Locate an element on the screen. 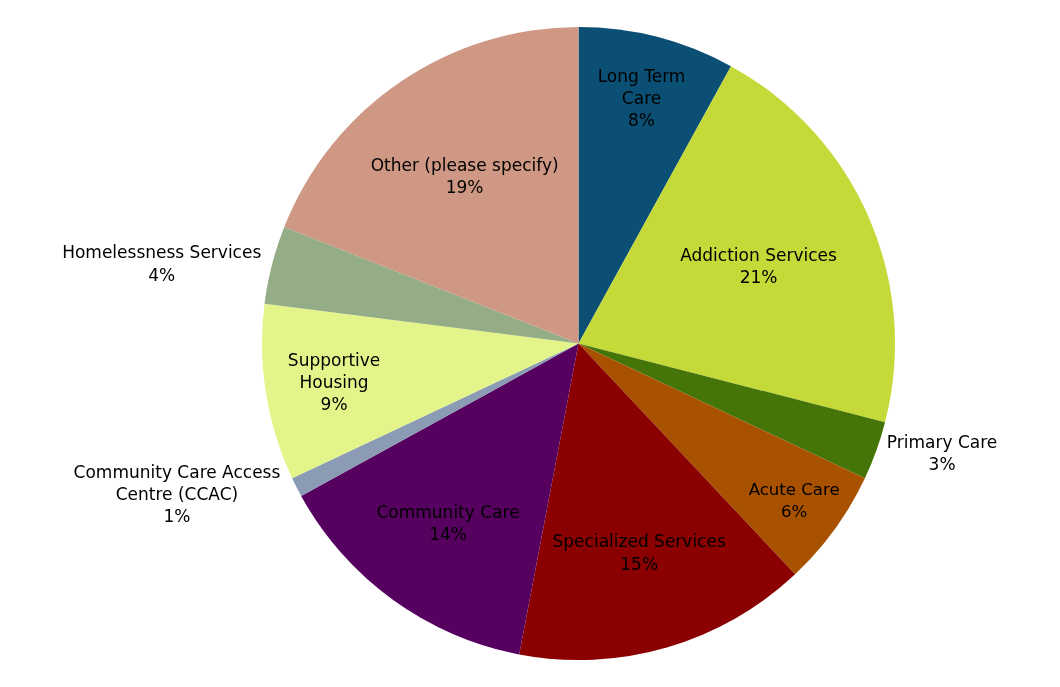 This screenshot has width=1060, height=687. data-label: 19% is located at coordinates (464, 186).